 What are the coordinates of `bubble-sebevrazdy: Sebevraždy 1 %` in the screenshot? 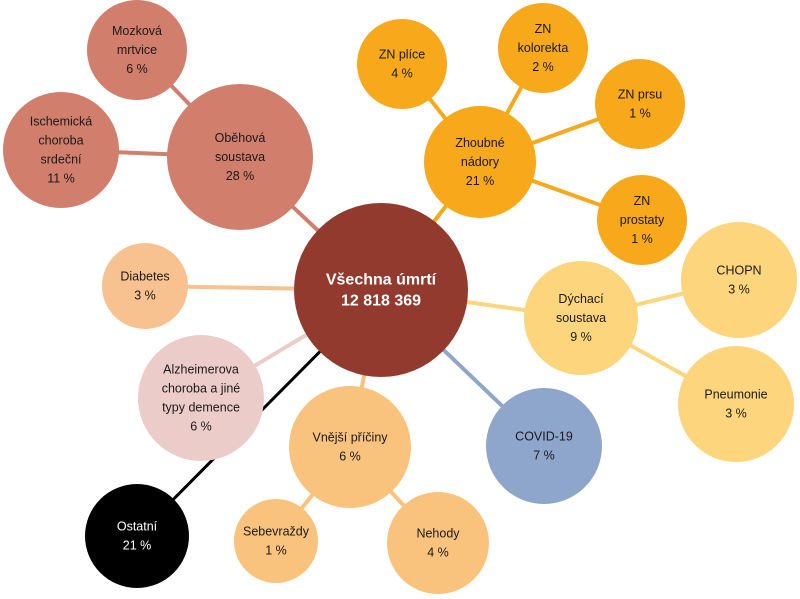 It's located at (276, 541).